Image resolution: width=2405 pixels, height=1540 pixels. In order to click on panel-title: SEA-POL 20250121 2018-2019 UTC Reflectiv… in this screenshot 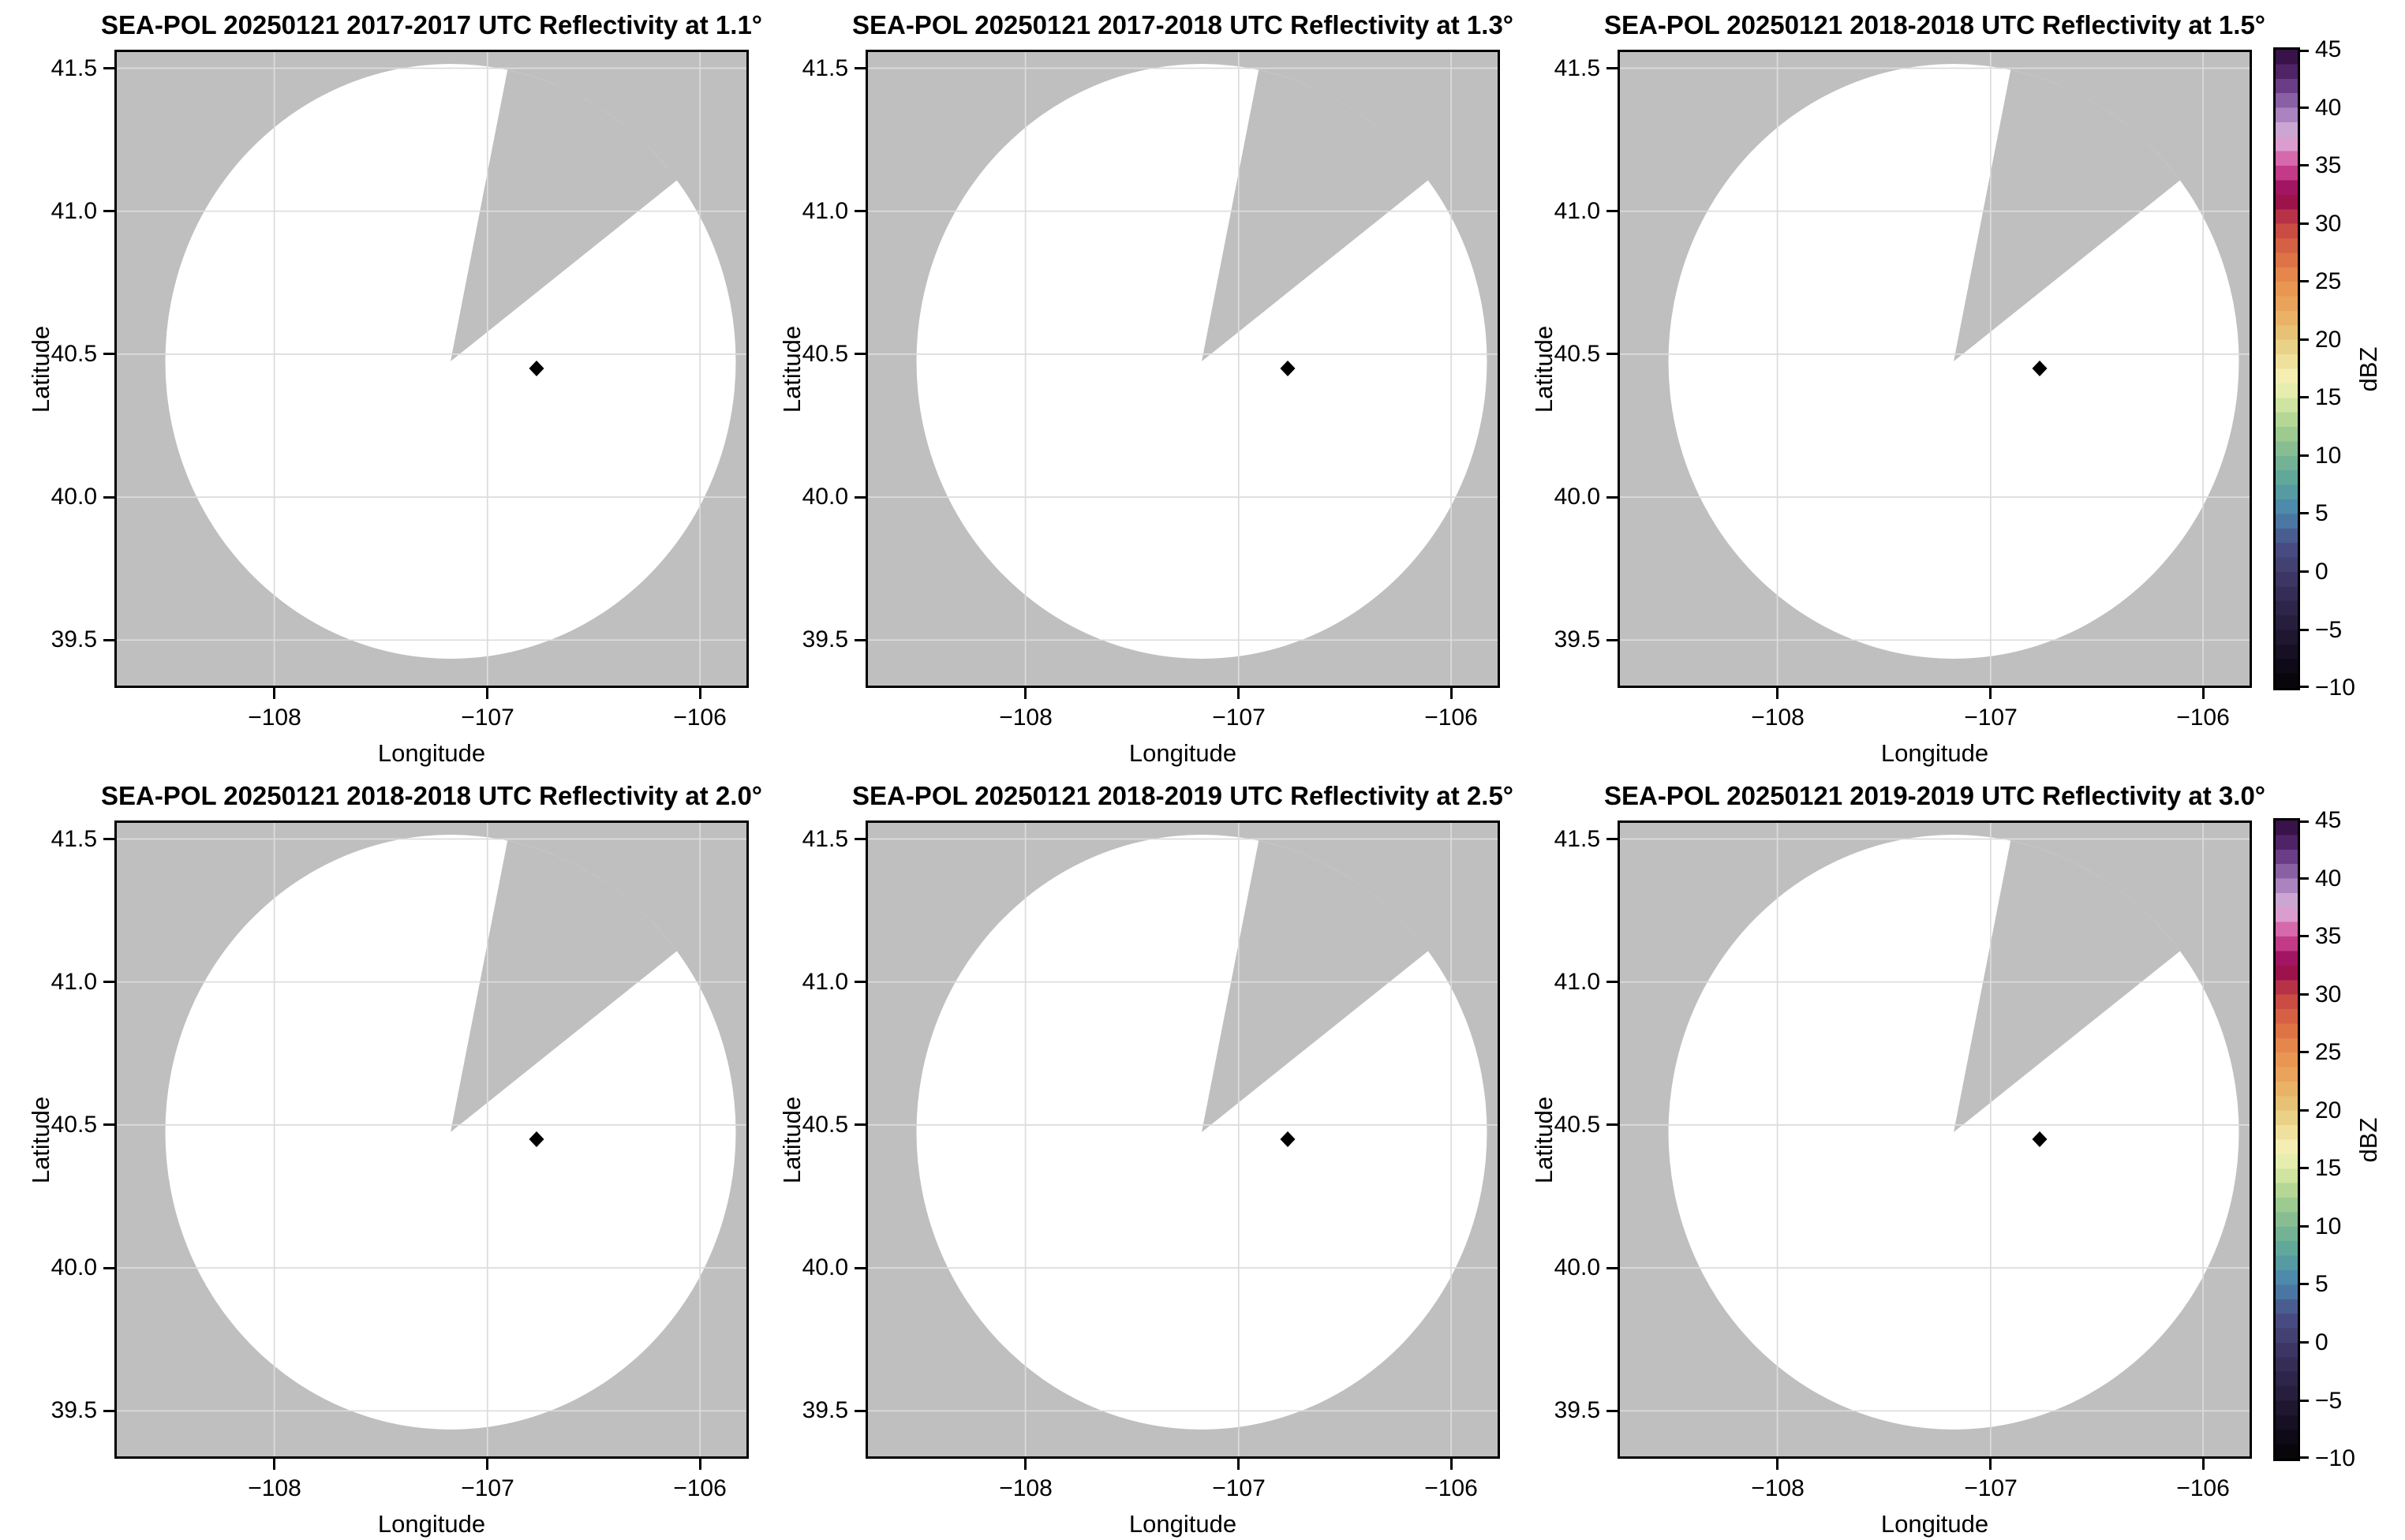, I will do `click(1182, 795)`.